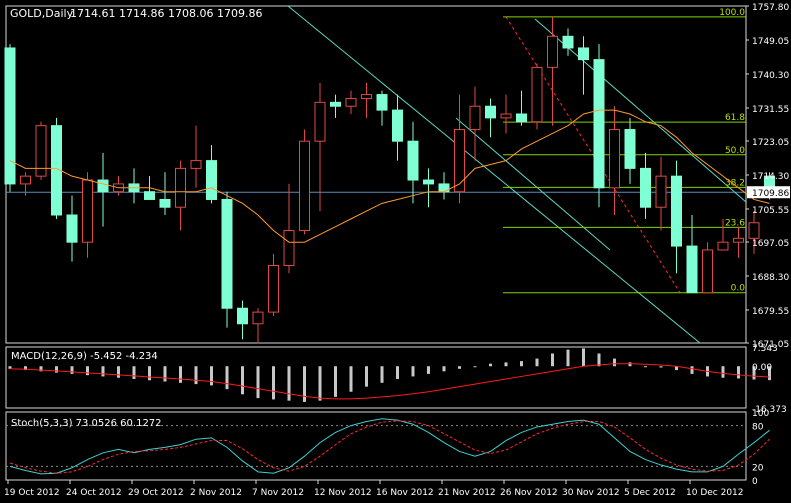 Image resolution: width=791 pixels, height=503 pixels. What do you see at coordinates (770, 278) in the screenshot?
I see `price-tick-label: 1688.30` at bounding box center [770, 278].